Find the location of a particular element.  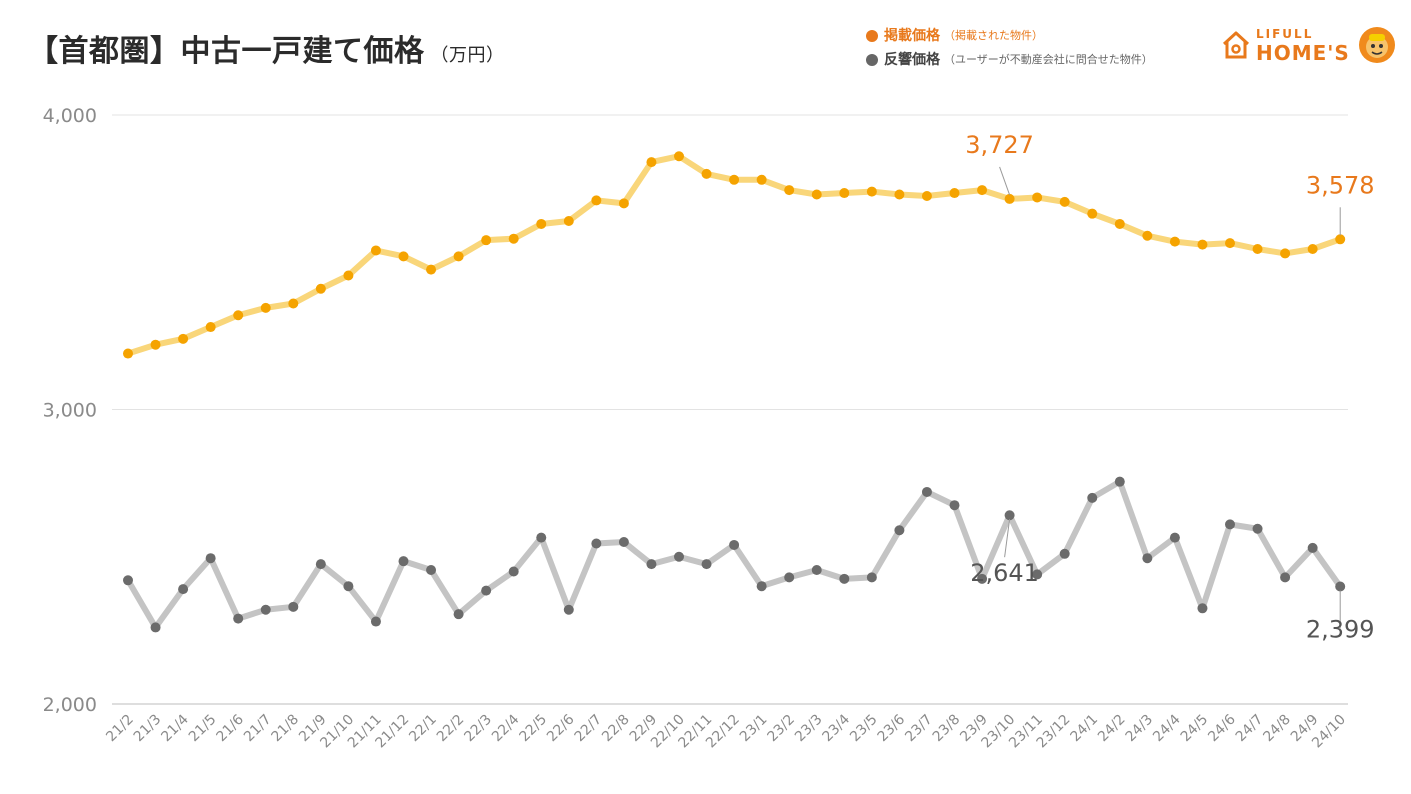

x-tick-label: 21/5 is located at coordinates (203, 729).